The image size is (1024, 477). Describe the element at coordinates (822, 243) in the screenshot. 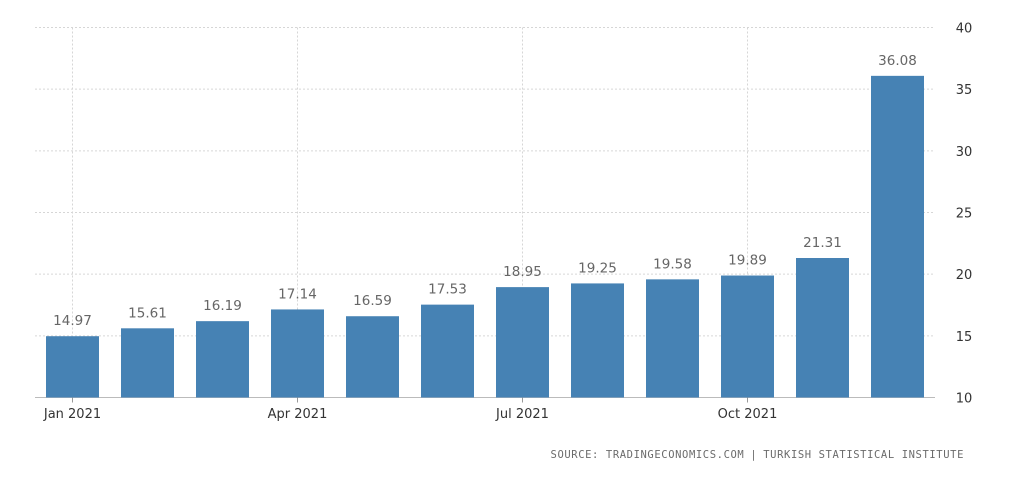

I see `data-label: 21.31` at that location.